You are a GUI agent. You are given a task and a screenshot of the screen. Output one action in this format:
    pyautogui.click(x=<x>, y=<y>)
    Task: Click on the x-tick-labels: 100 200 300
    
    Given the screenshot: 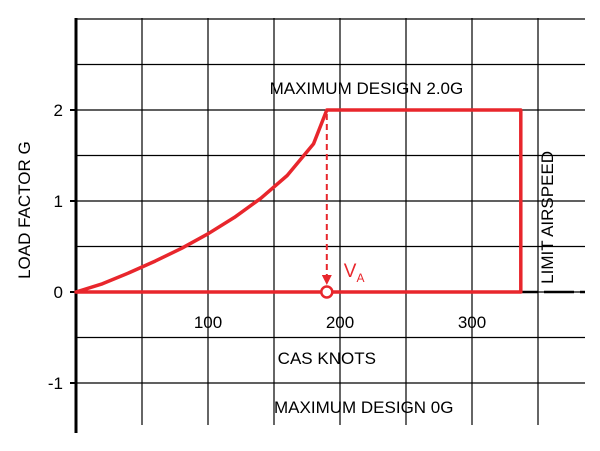 What is the action you would take?
    pyautogui.click(x=340, y=322)
    